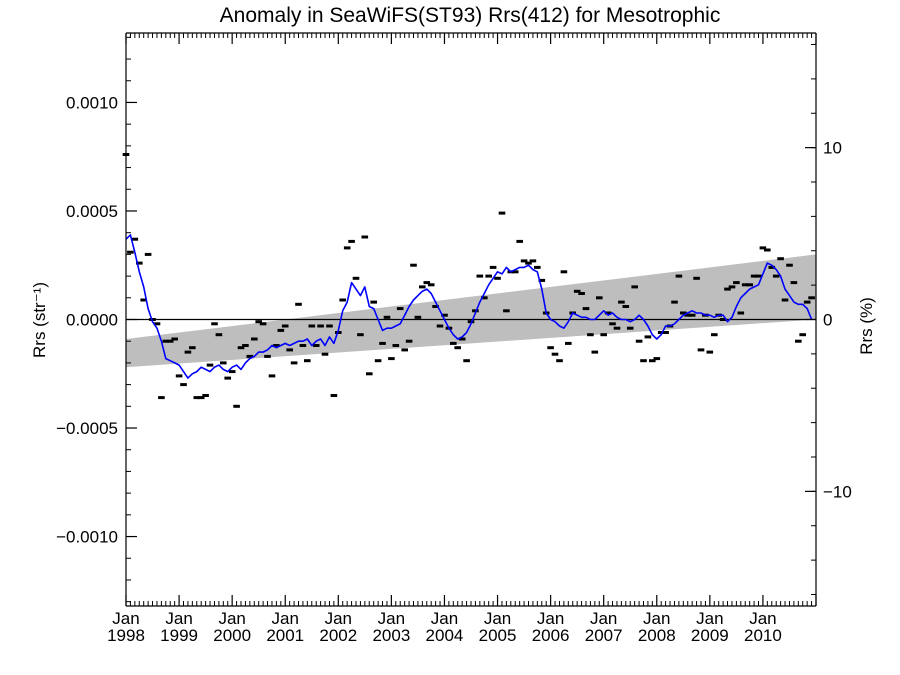 This screenshot has width=900, height=675. Describe the element at coordinates (232, 635) in the screenshot. I see `x-tick-year-label: 2000` at that location.